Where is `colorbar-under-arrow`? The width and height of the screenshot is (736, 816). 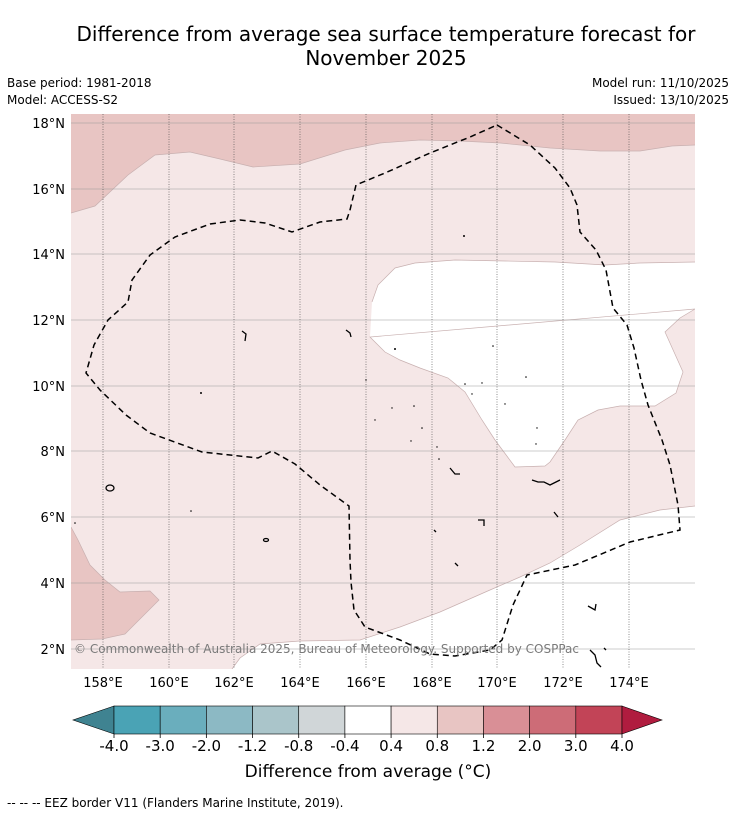
colorbar-under-arrow is located at coordinates (93, 720).